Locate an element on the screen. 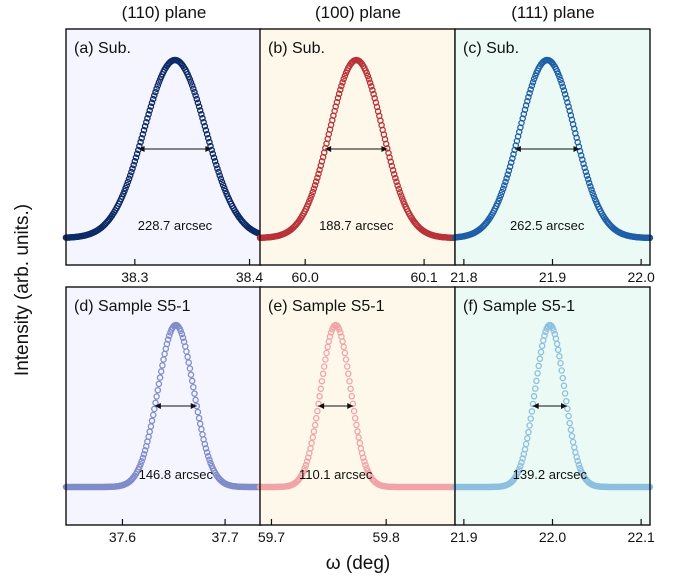 Image resolution: width=689 pixels, height=583 pixels. fwhm-label: 228.7 arcsec is located at coordinates (175, 225).